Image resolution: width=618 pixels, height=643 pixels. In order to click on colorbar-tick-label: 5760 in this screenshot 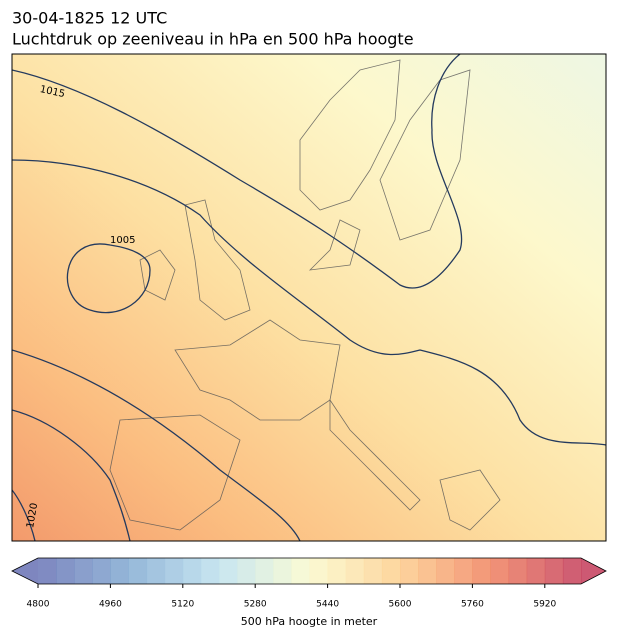, I will do `click(472, 605)`.